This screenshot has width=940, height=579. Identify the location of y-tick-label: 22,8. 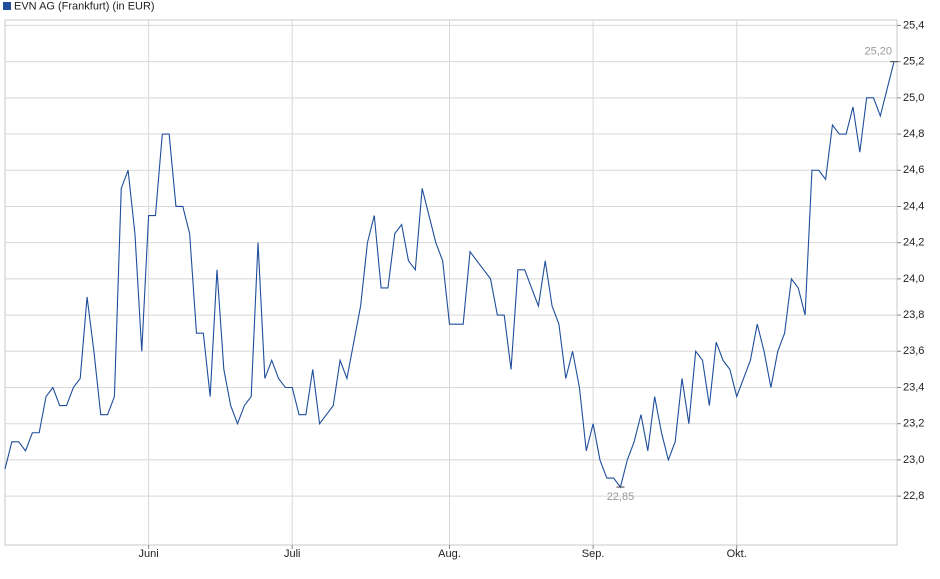
(913, 496).